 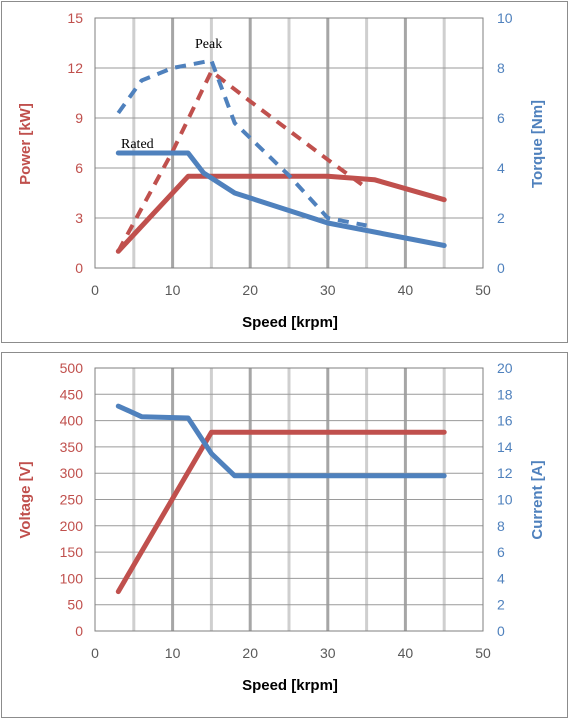 What do you see at coordinates (72, 368) in the screenshot?
I see `y-left-tick-label: 500` at bounding box center [72, 368].